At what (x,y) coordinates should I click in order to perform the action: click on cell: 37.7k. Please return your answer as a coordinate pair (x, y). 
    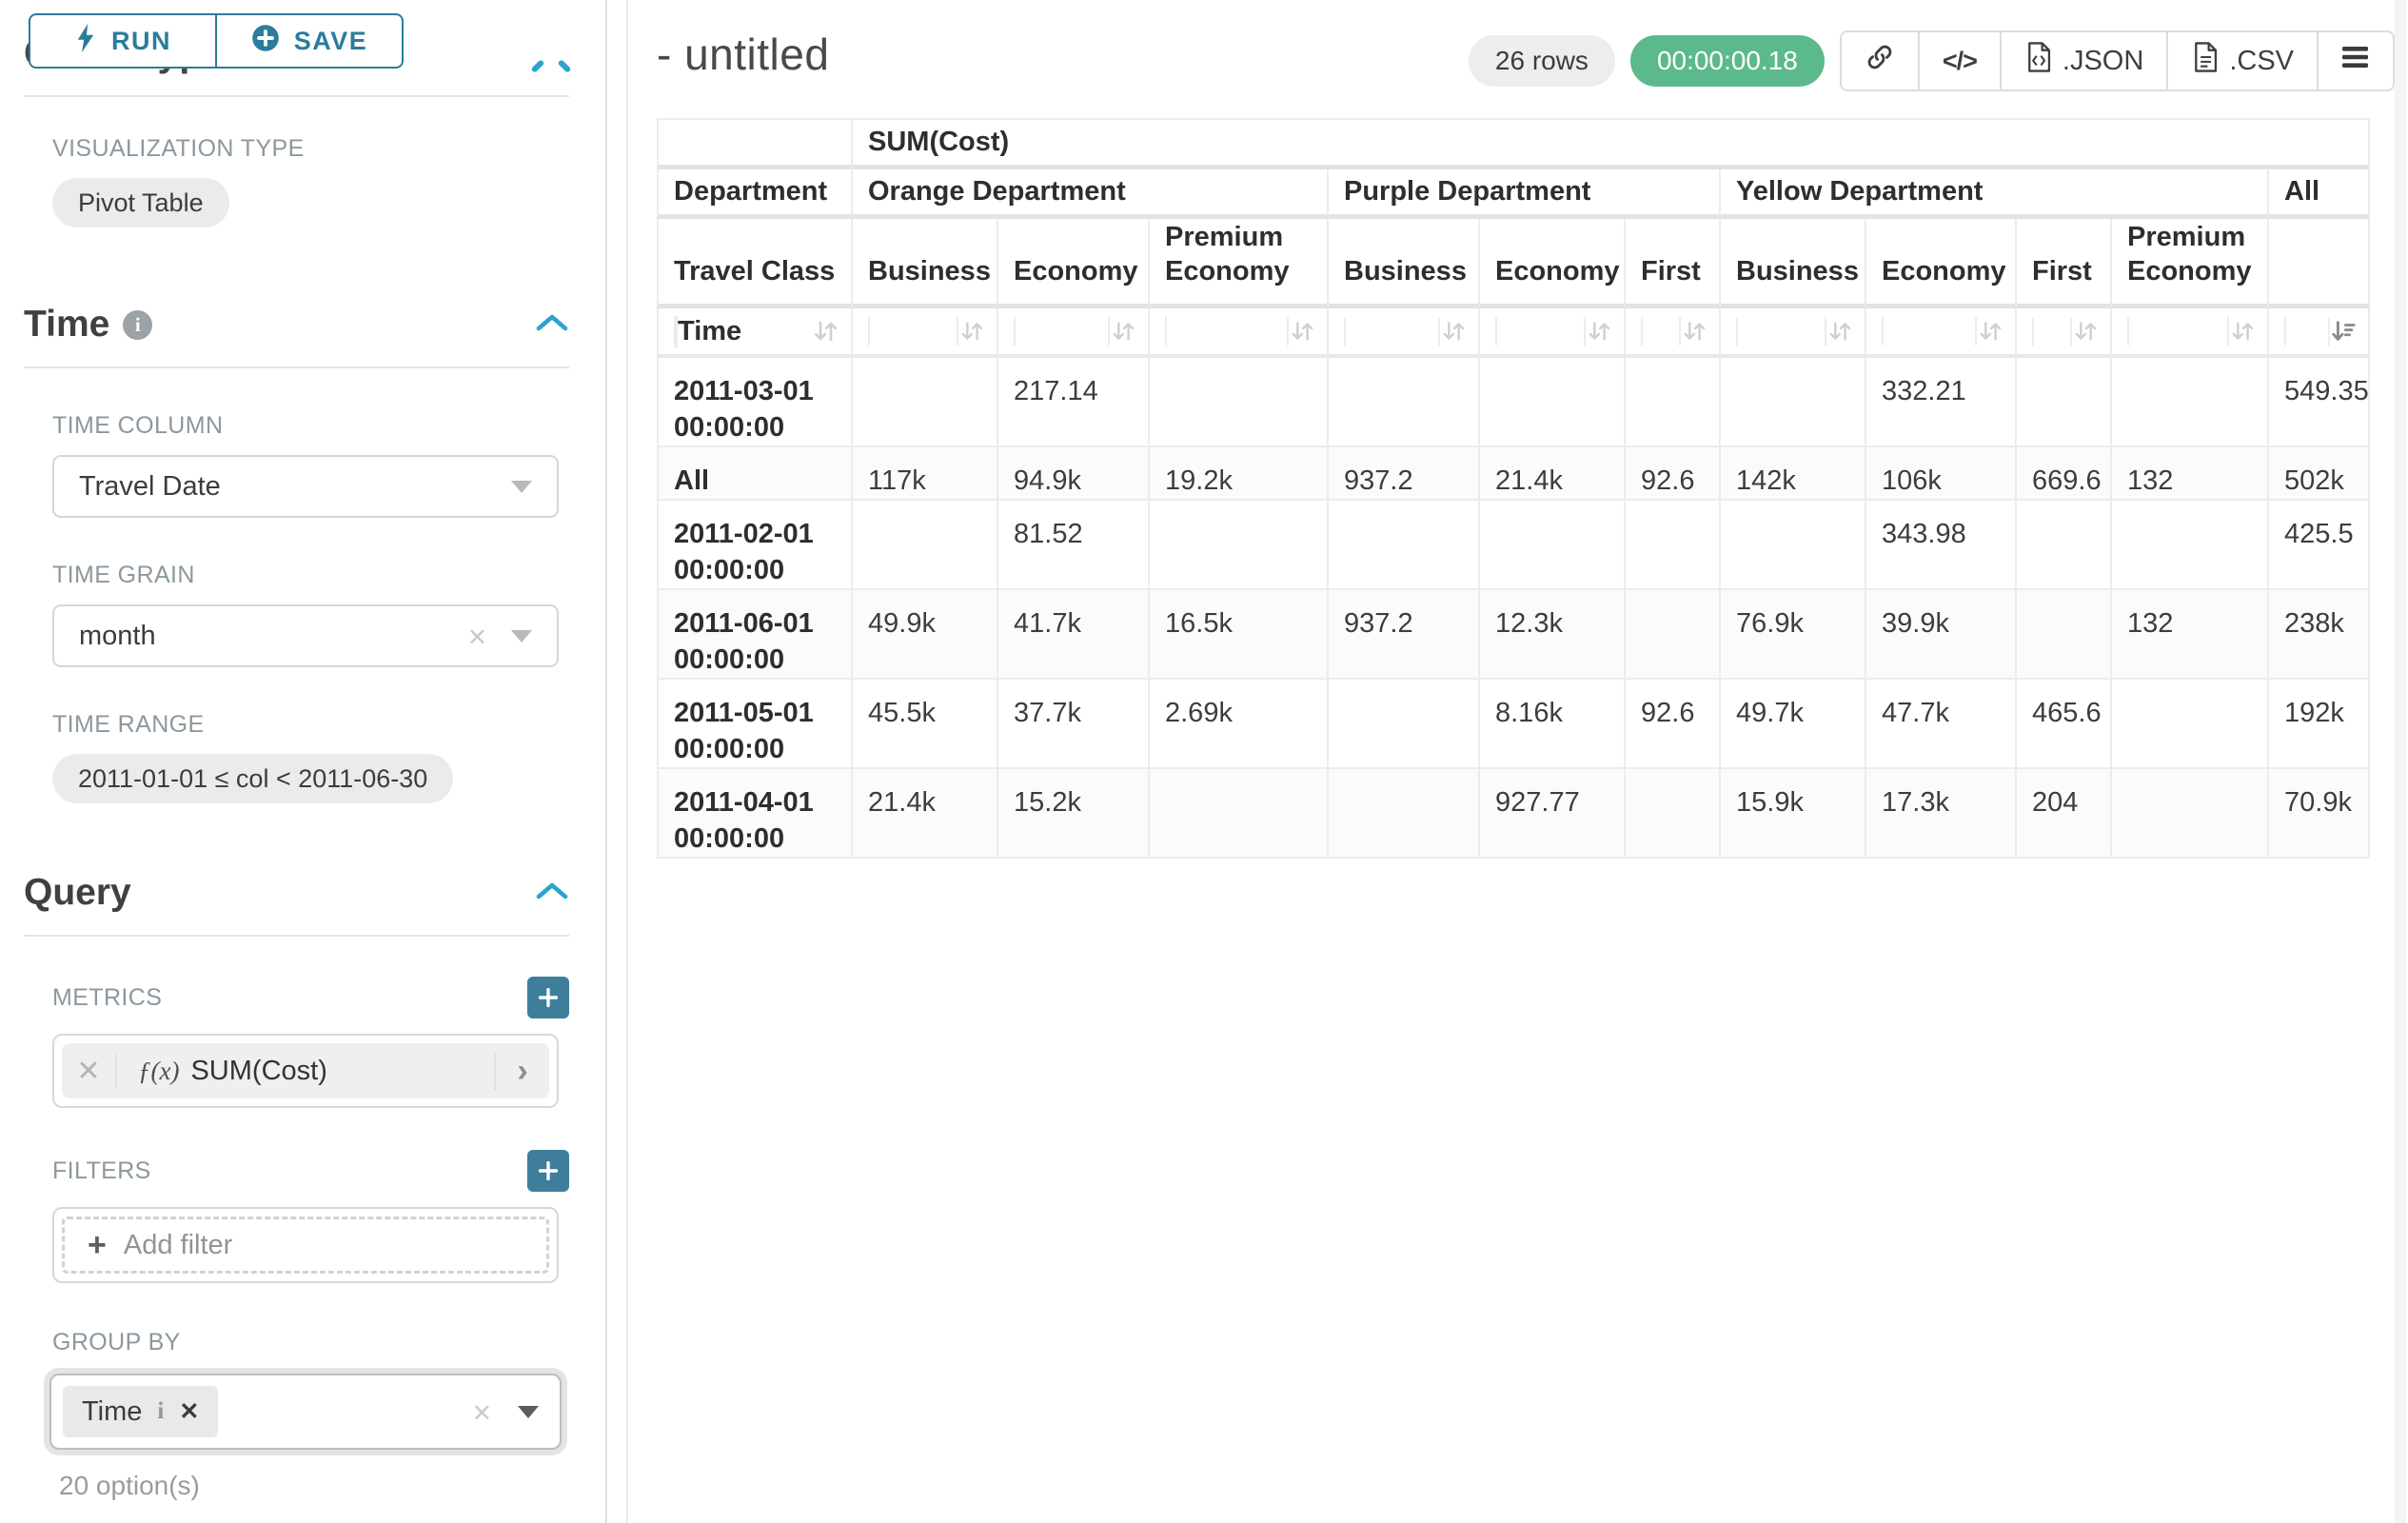
    Looking at the image, I should click on (1074, 725).